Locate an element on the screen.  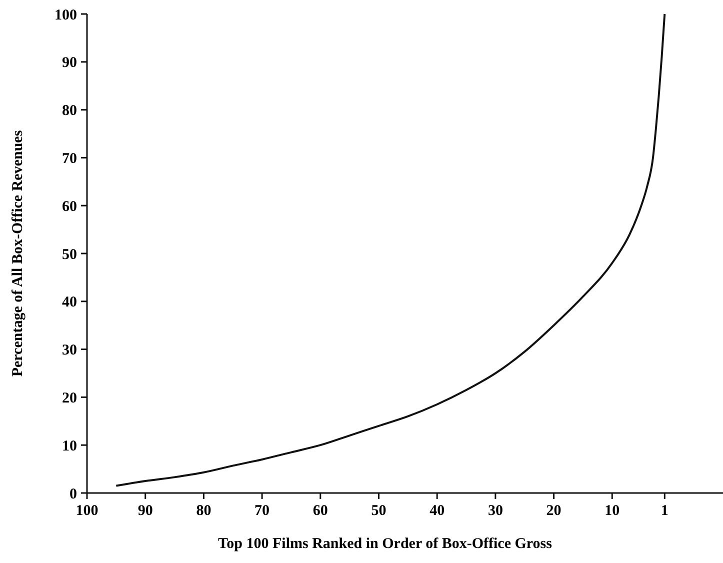
y-tick-label: 40 is located at coordinates (69, 302).